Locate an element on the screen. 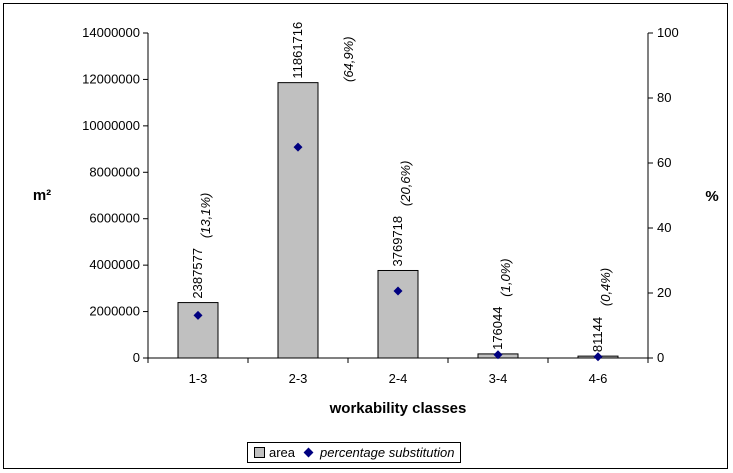  y-right-tick-label: 20 is located at coordinates (664, 292).